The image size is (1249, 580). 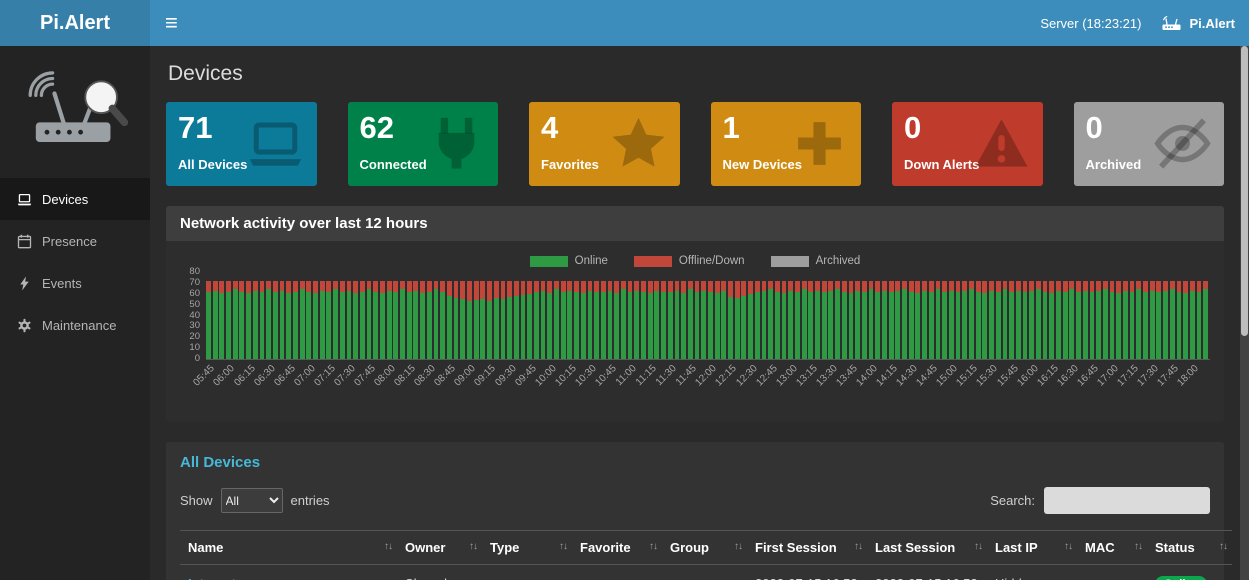 I want to click on card-new-devices: 1 New Devices, so click(x=785, y=144).